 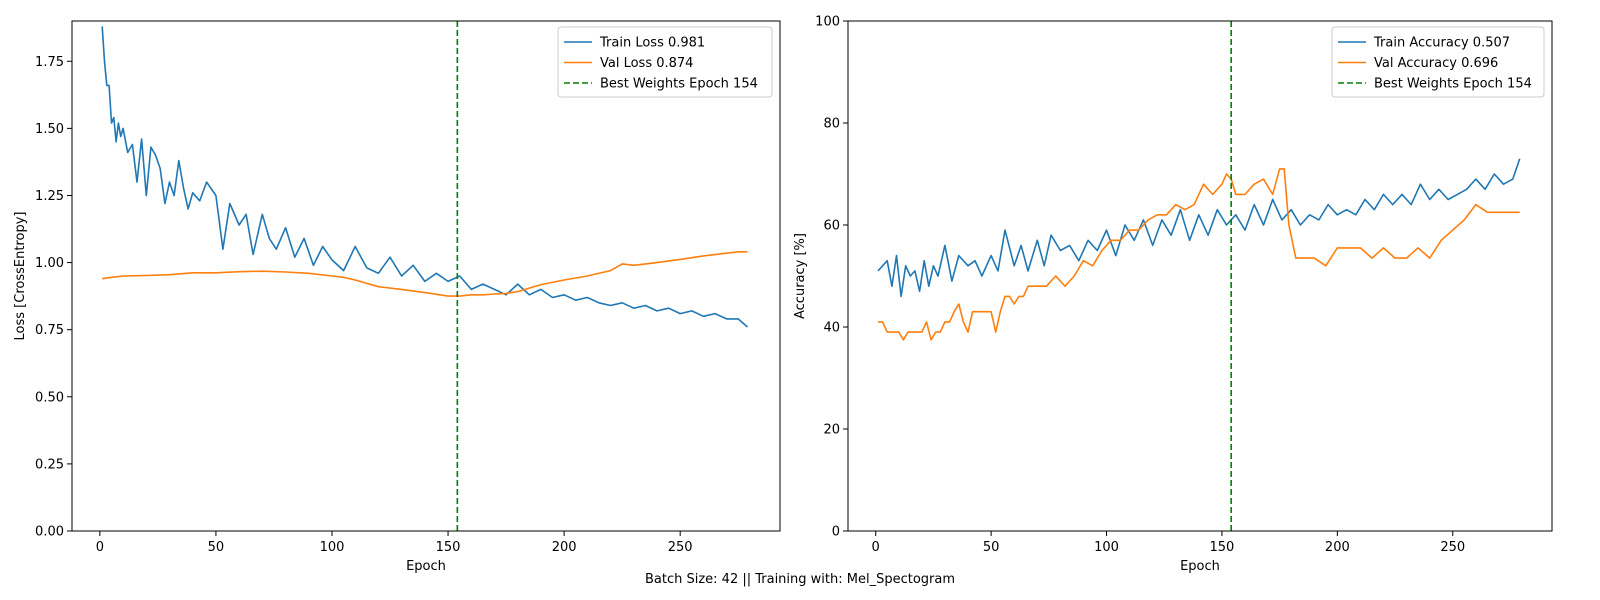 What do you see at coordinates (1199, 228) in the screenshot?
I see `train-series-line` at bounding box center [1199, 228].